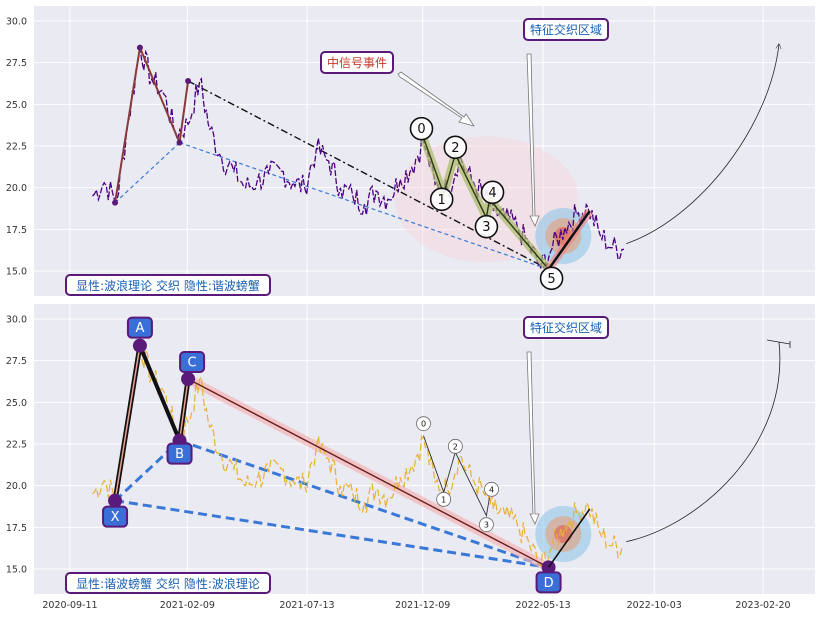 The image size is (822, 617). What do you see at coordinates (147, 173) in the screenshot?
I see `pattern-xb-line` at bounding box center [147, 173].